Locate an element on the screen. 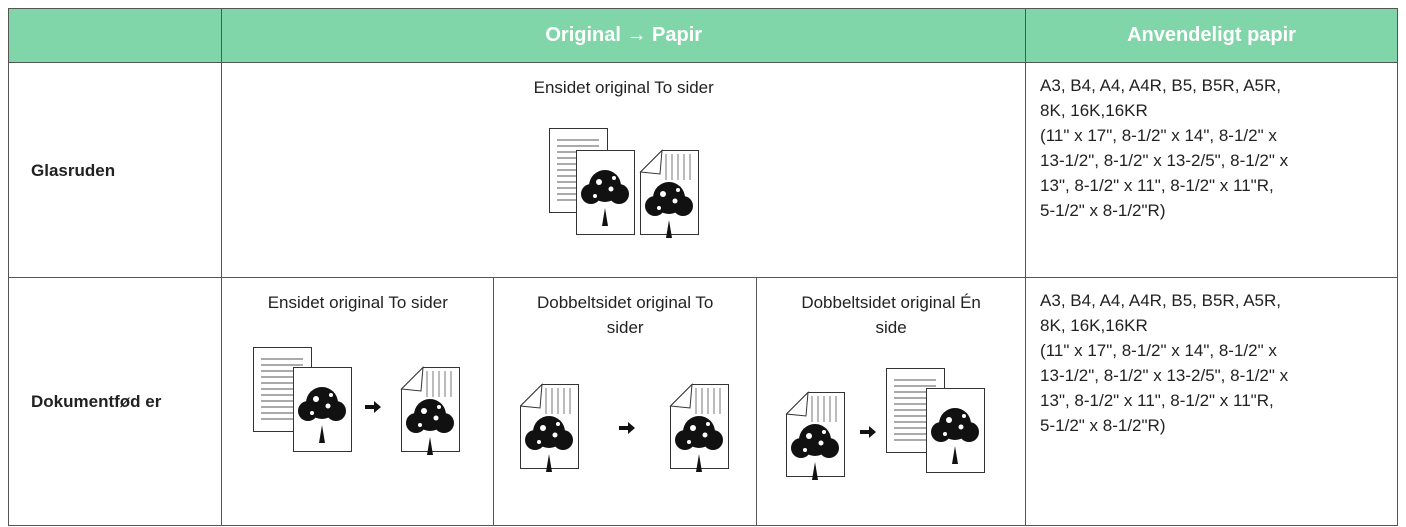 This screenshot has width=1406, height=527. case-cell: Ensidet original To sider is located at coordinates (358, 401).